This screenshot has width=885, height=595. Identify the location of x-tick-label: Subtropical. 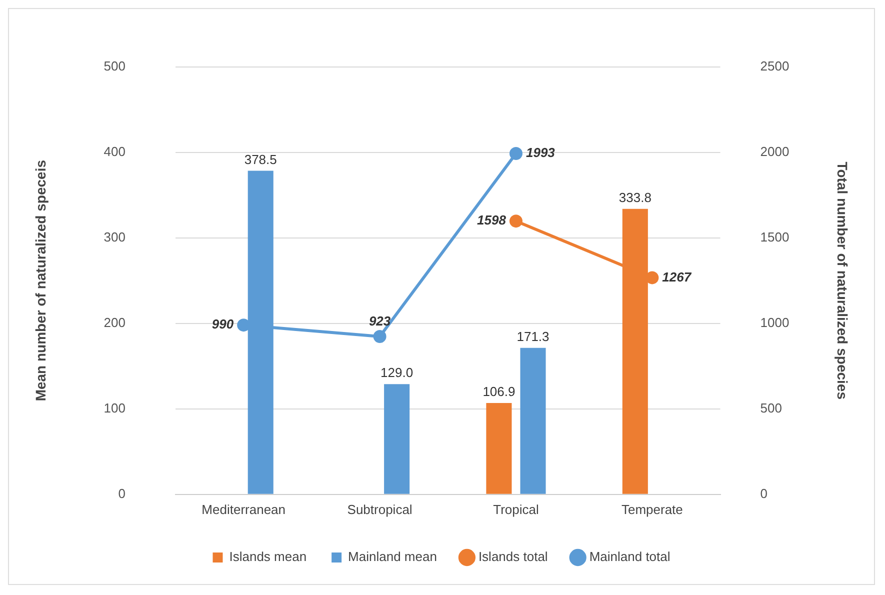
(379, 509).